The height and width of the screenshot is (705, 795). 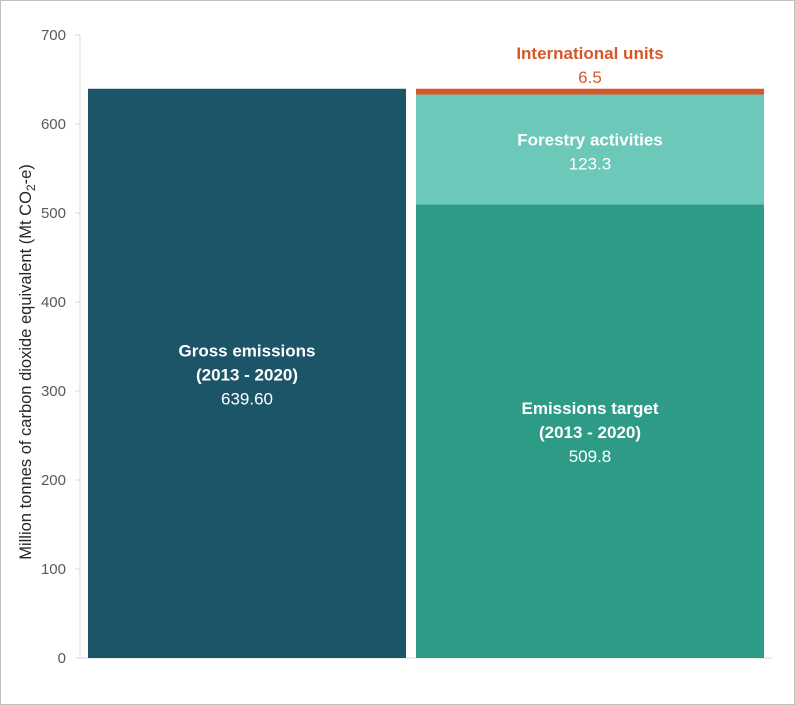 I want to click on y-tick-label: 700, so click(x=53, y=35).